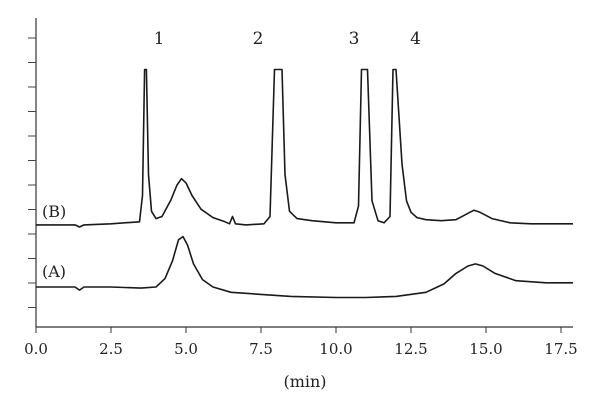 This screenshot has height=416, width=600. Describe the element at coordinates (54, 211) in the screenshot. I see `trace-b-label: (B)` at that location.